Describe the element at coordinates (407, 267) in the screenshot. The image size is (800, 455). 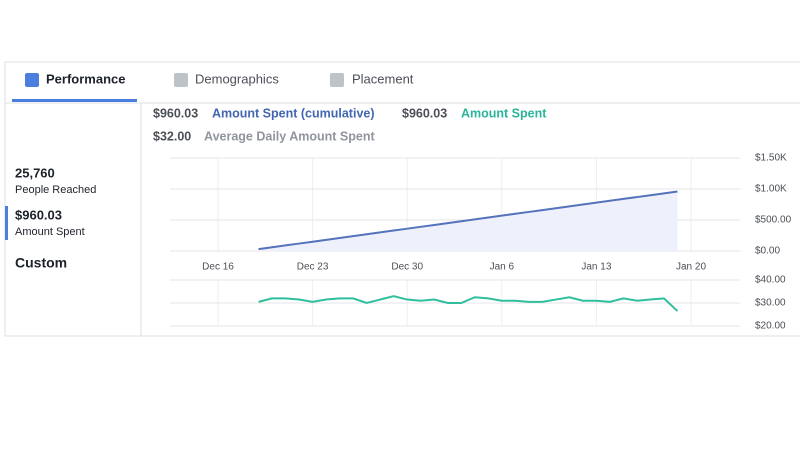
I see `x-tick-label: Dec 30` at that location.